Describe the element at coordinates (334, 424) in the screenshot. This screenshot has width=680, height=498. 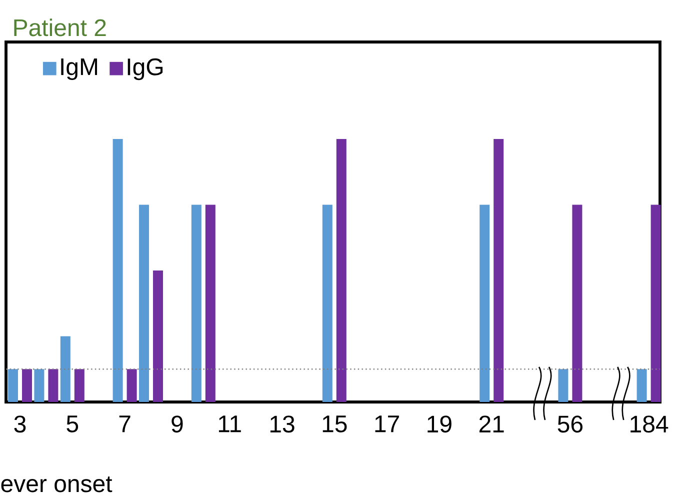
I see `x-tick-label: 15` at that location.